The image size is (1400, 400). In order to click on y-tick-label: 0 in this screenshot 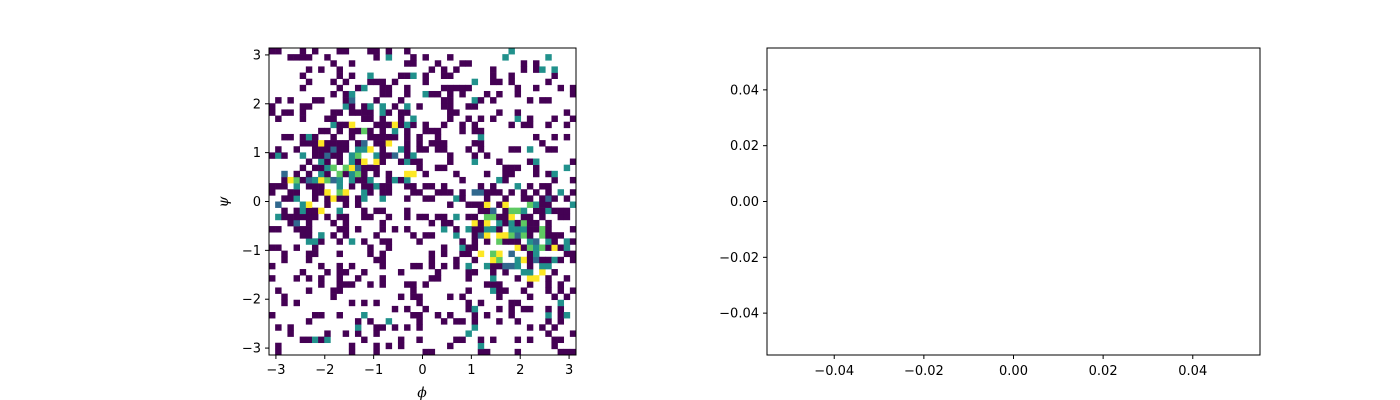, I will do `click(257, 202)`.